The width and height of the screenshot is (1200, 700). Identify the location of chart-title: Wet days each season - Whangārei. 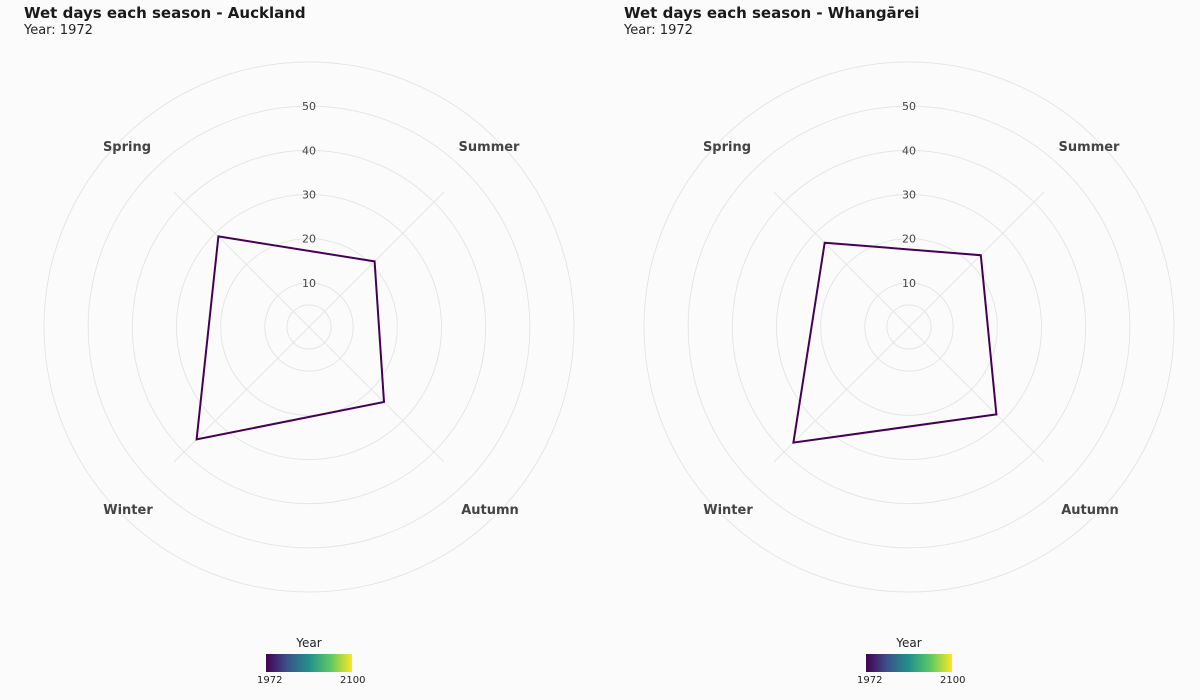
(772, 13).